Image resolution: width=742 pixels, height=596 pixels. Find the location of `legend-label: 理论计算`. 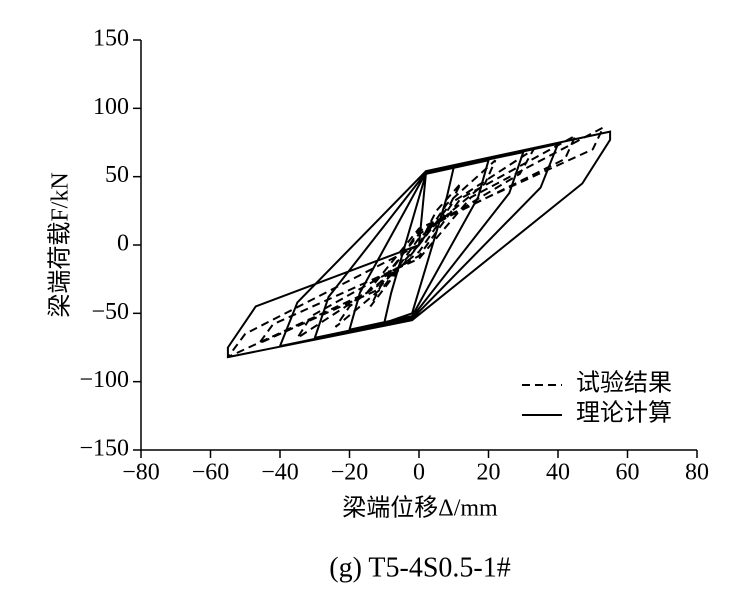

legend-label: 理论计算 is located at coordinates (624, 413).